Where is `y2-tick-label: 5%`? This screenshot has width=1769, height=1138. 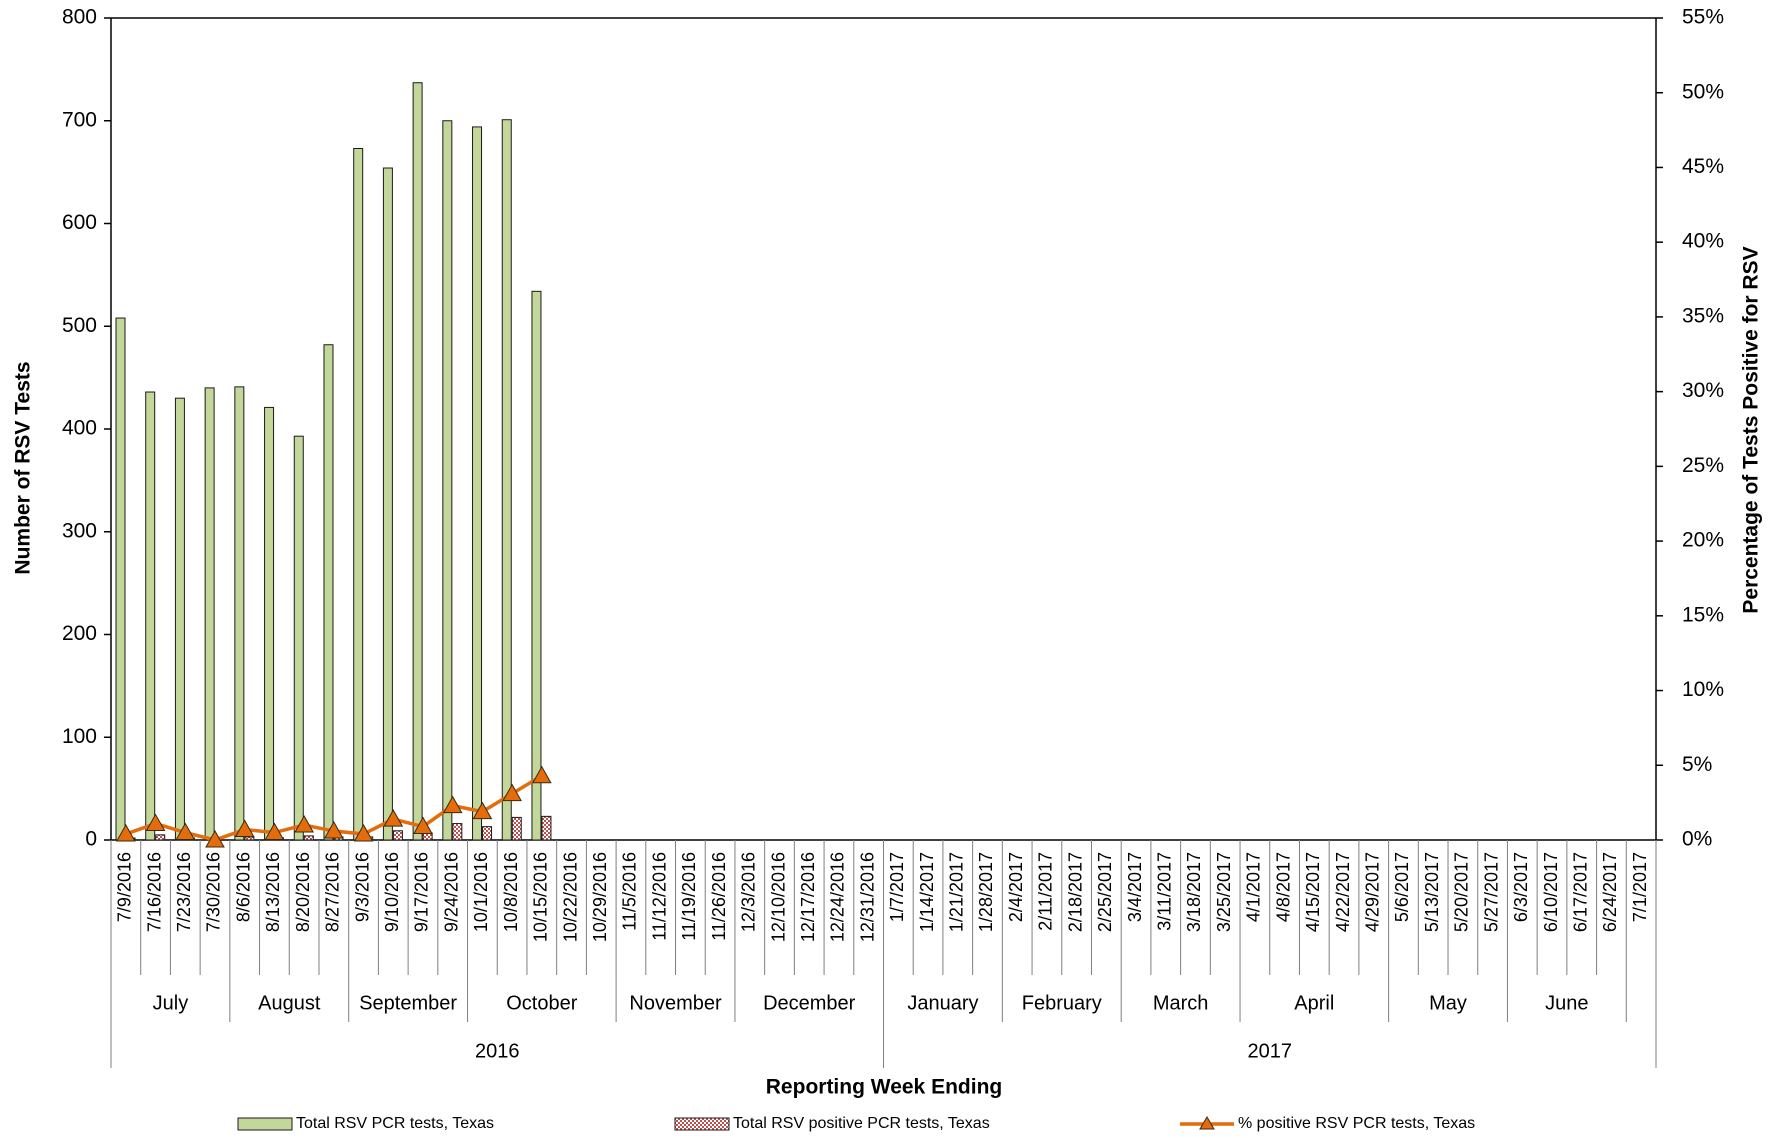 y2-tick-label: 5% is located at coordinates (1697, 764).